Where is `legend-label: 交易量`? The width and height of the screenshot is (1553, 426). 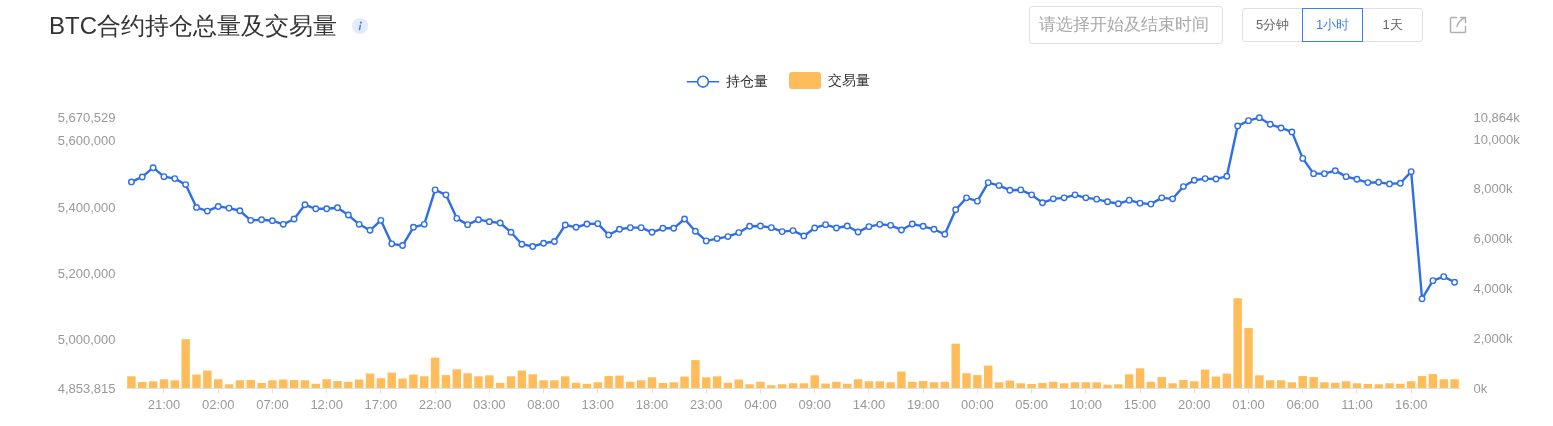
legend-label: 交易量 is located at coordinates (849, 79).